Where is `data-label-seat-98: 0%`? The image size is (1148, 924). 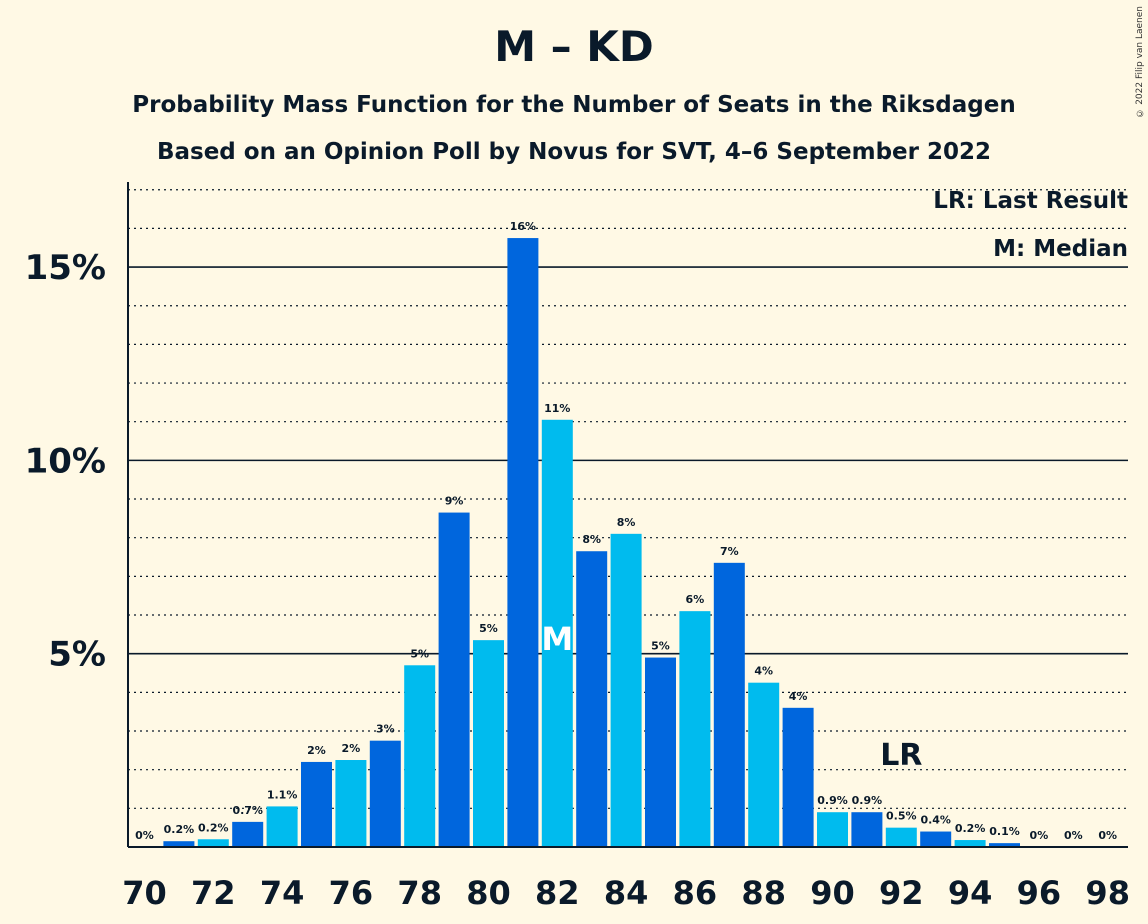 data-label-seat-98: 0% is located at coordinates (1107, 835).